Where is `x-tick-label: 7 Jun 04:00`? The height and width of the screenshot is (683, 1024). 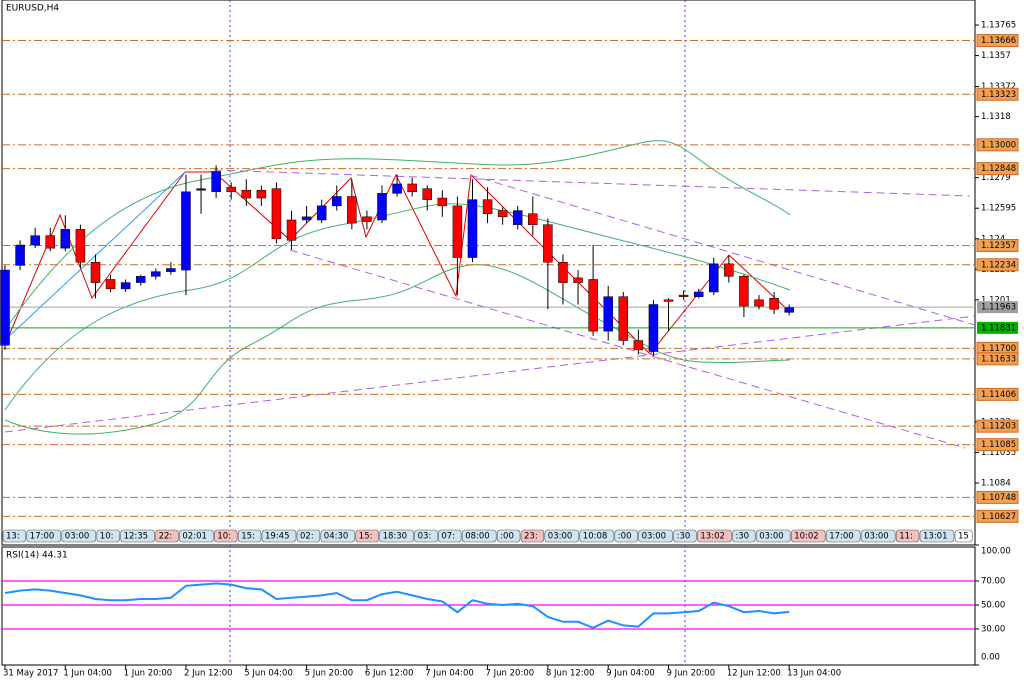
x-tick-label: 7 Jun 04:00 is located at coordinates (449, 674).